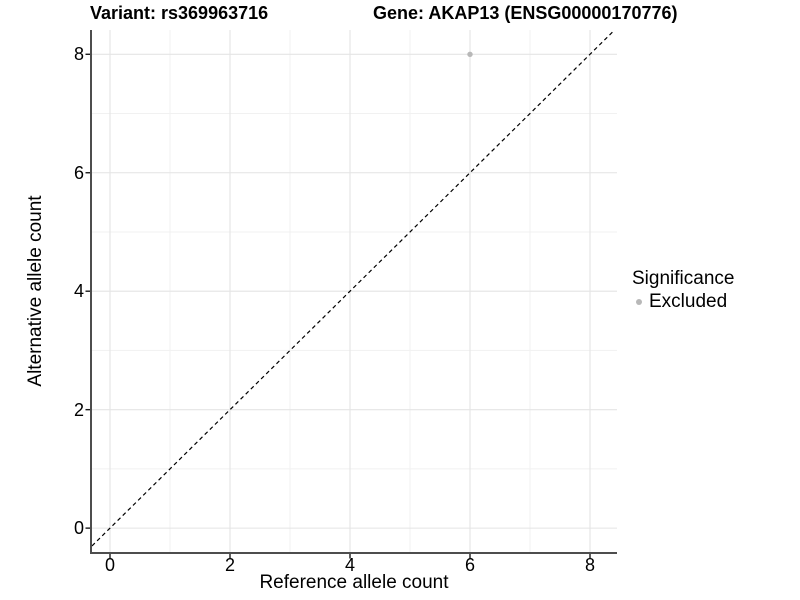 The image size is (800, 600). What do you see at coordinates (229, 565) in the screenshot?
I see `x-tick-label: 2` at bounding box center [229, 565].